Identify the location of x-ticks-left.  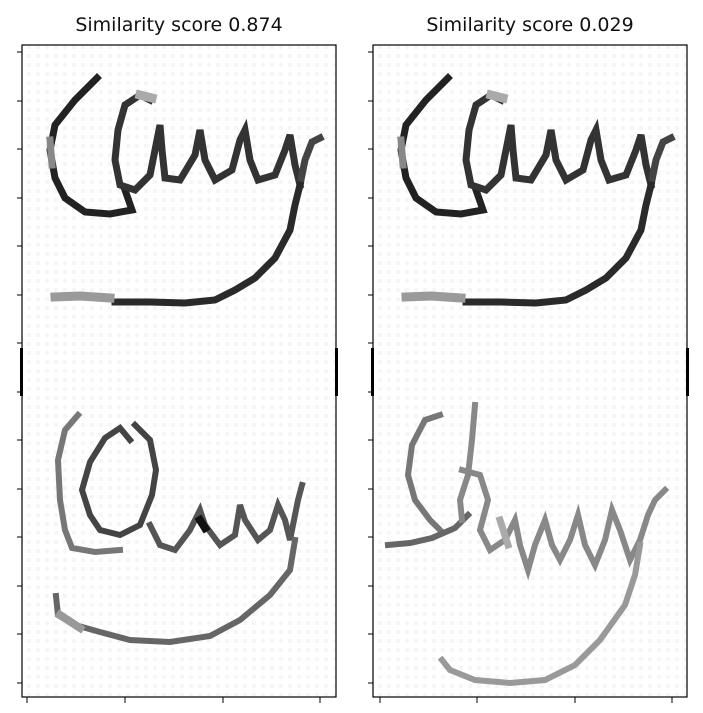
(173, 700).